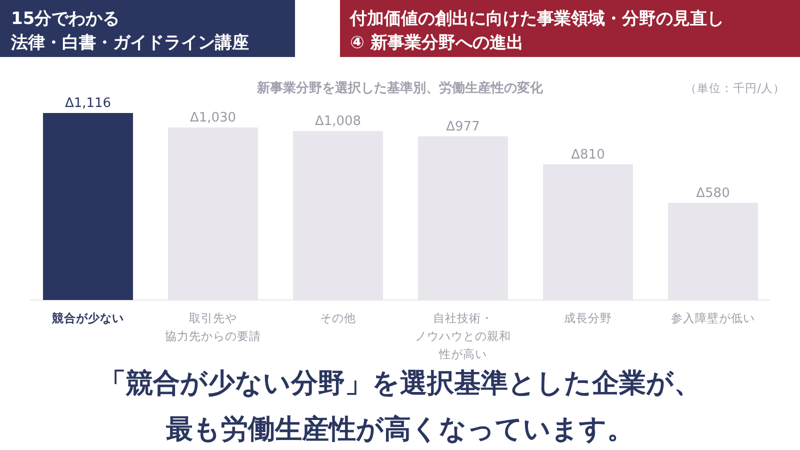 The width and height of the screenshot is (800, 450). I want to click on chart-title: 新事業分野を選択した基準別、労働生産性の変化, so click(400, 88).